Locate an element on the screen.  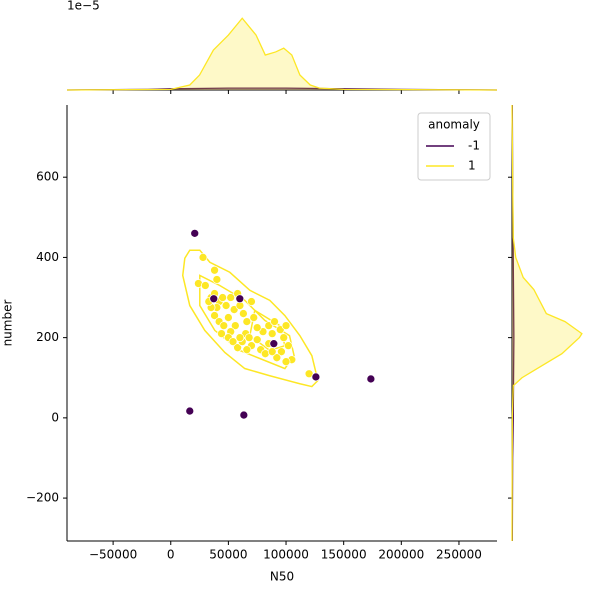
y-tick-label: 400 is located at coordinates (47, 257).